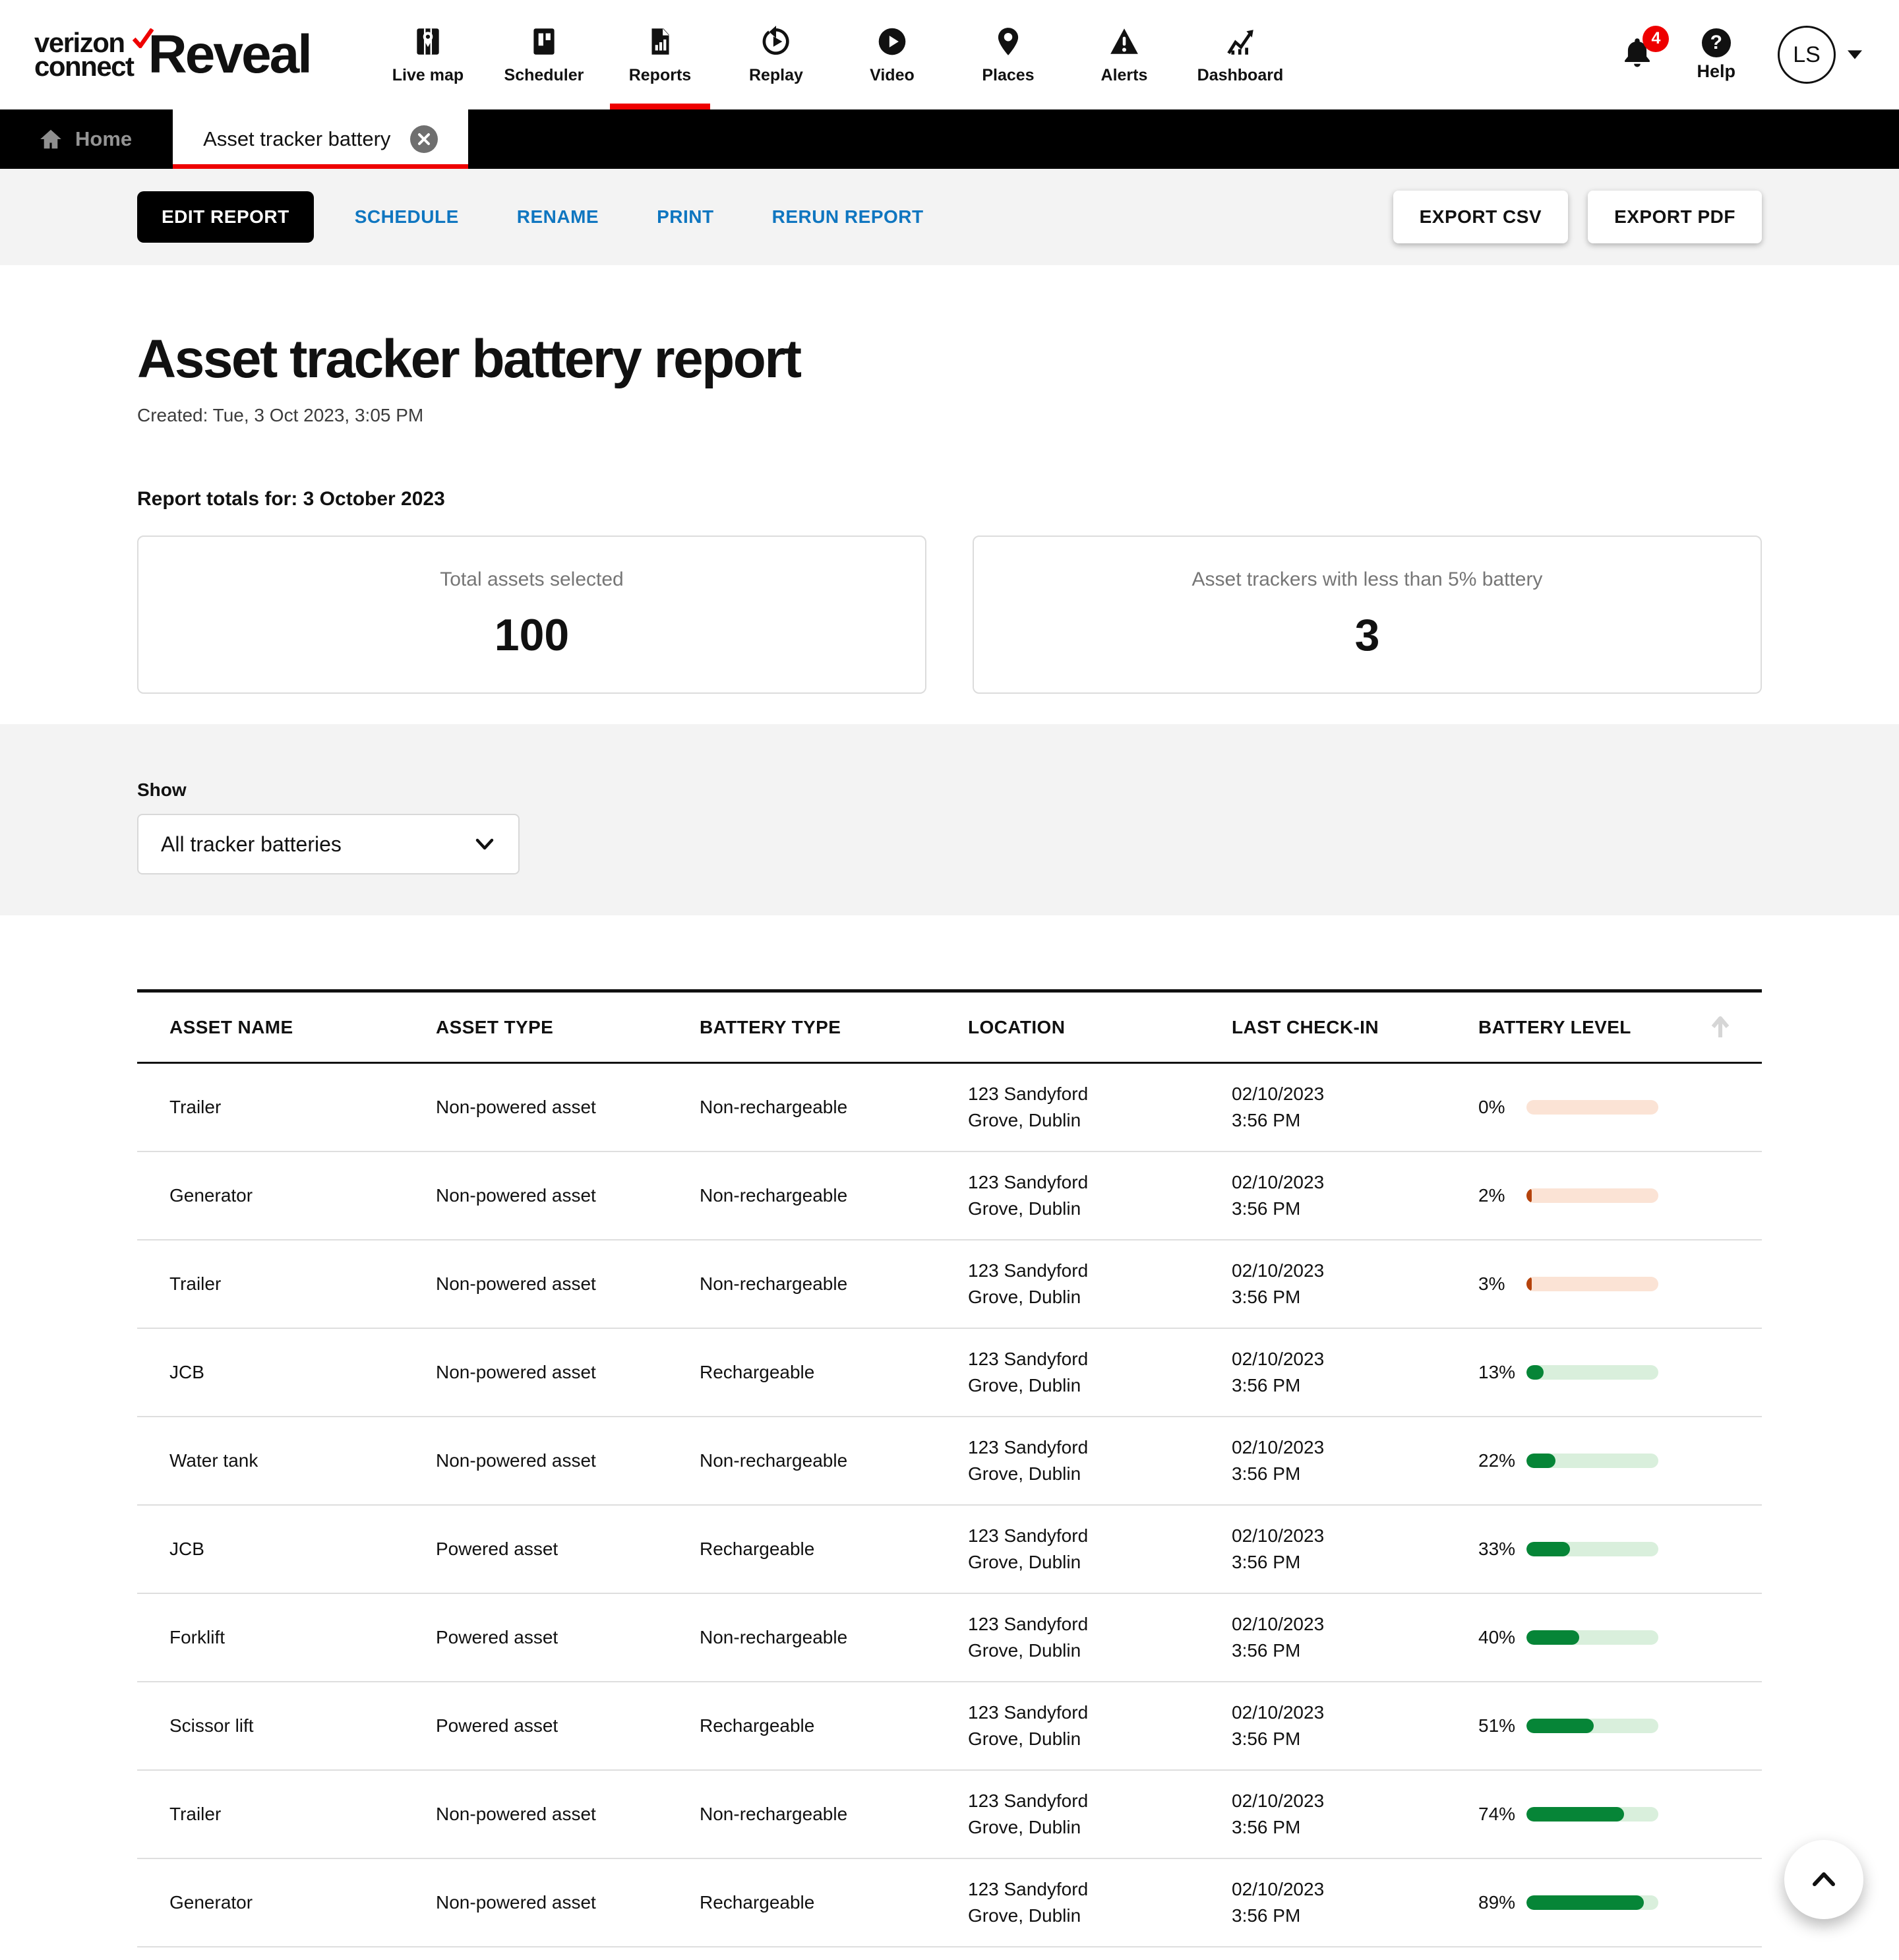  What do you see at coordinates (162, 790) in the screenshot?
I see `show-filter-label: Show` at bounding box center [162, 790].